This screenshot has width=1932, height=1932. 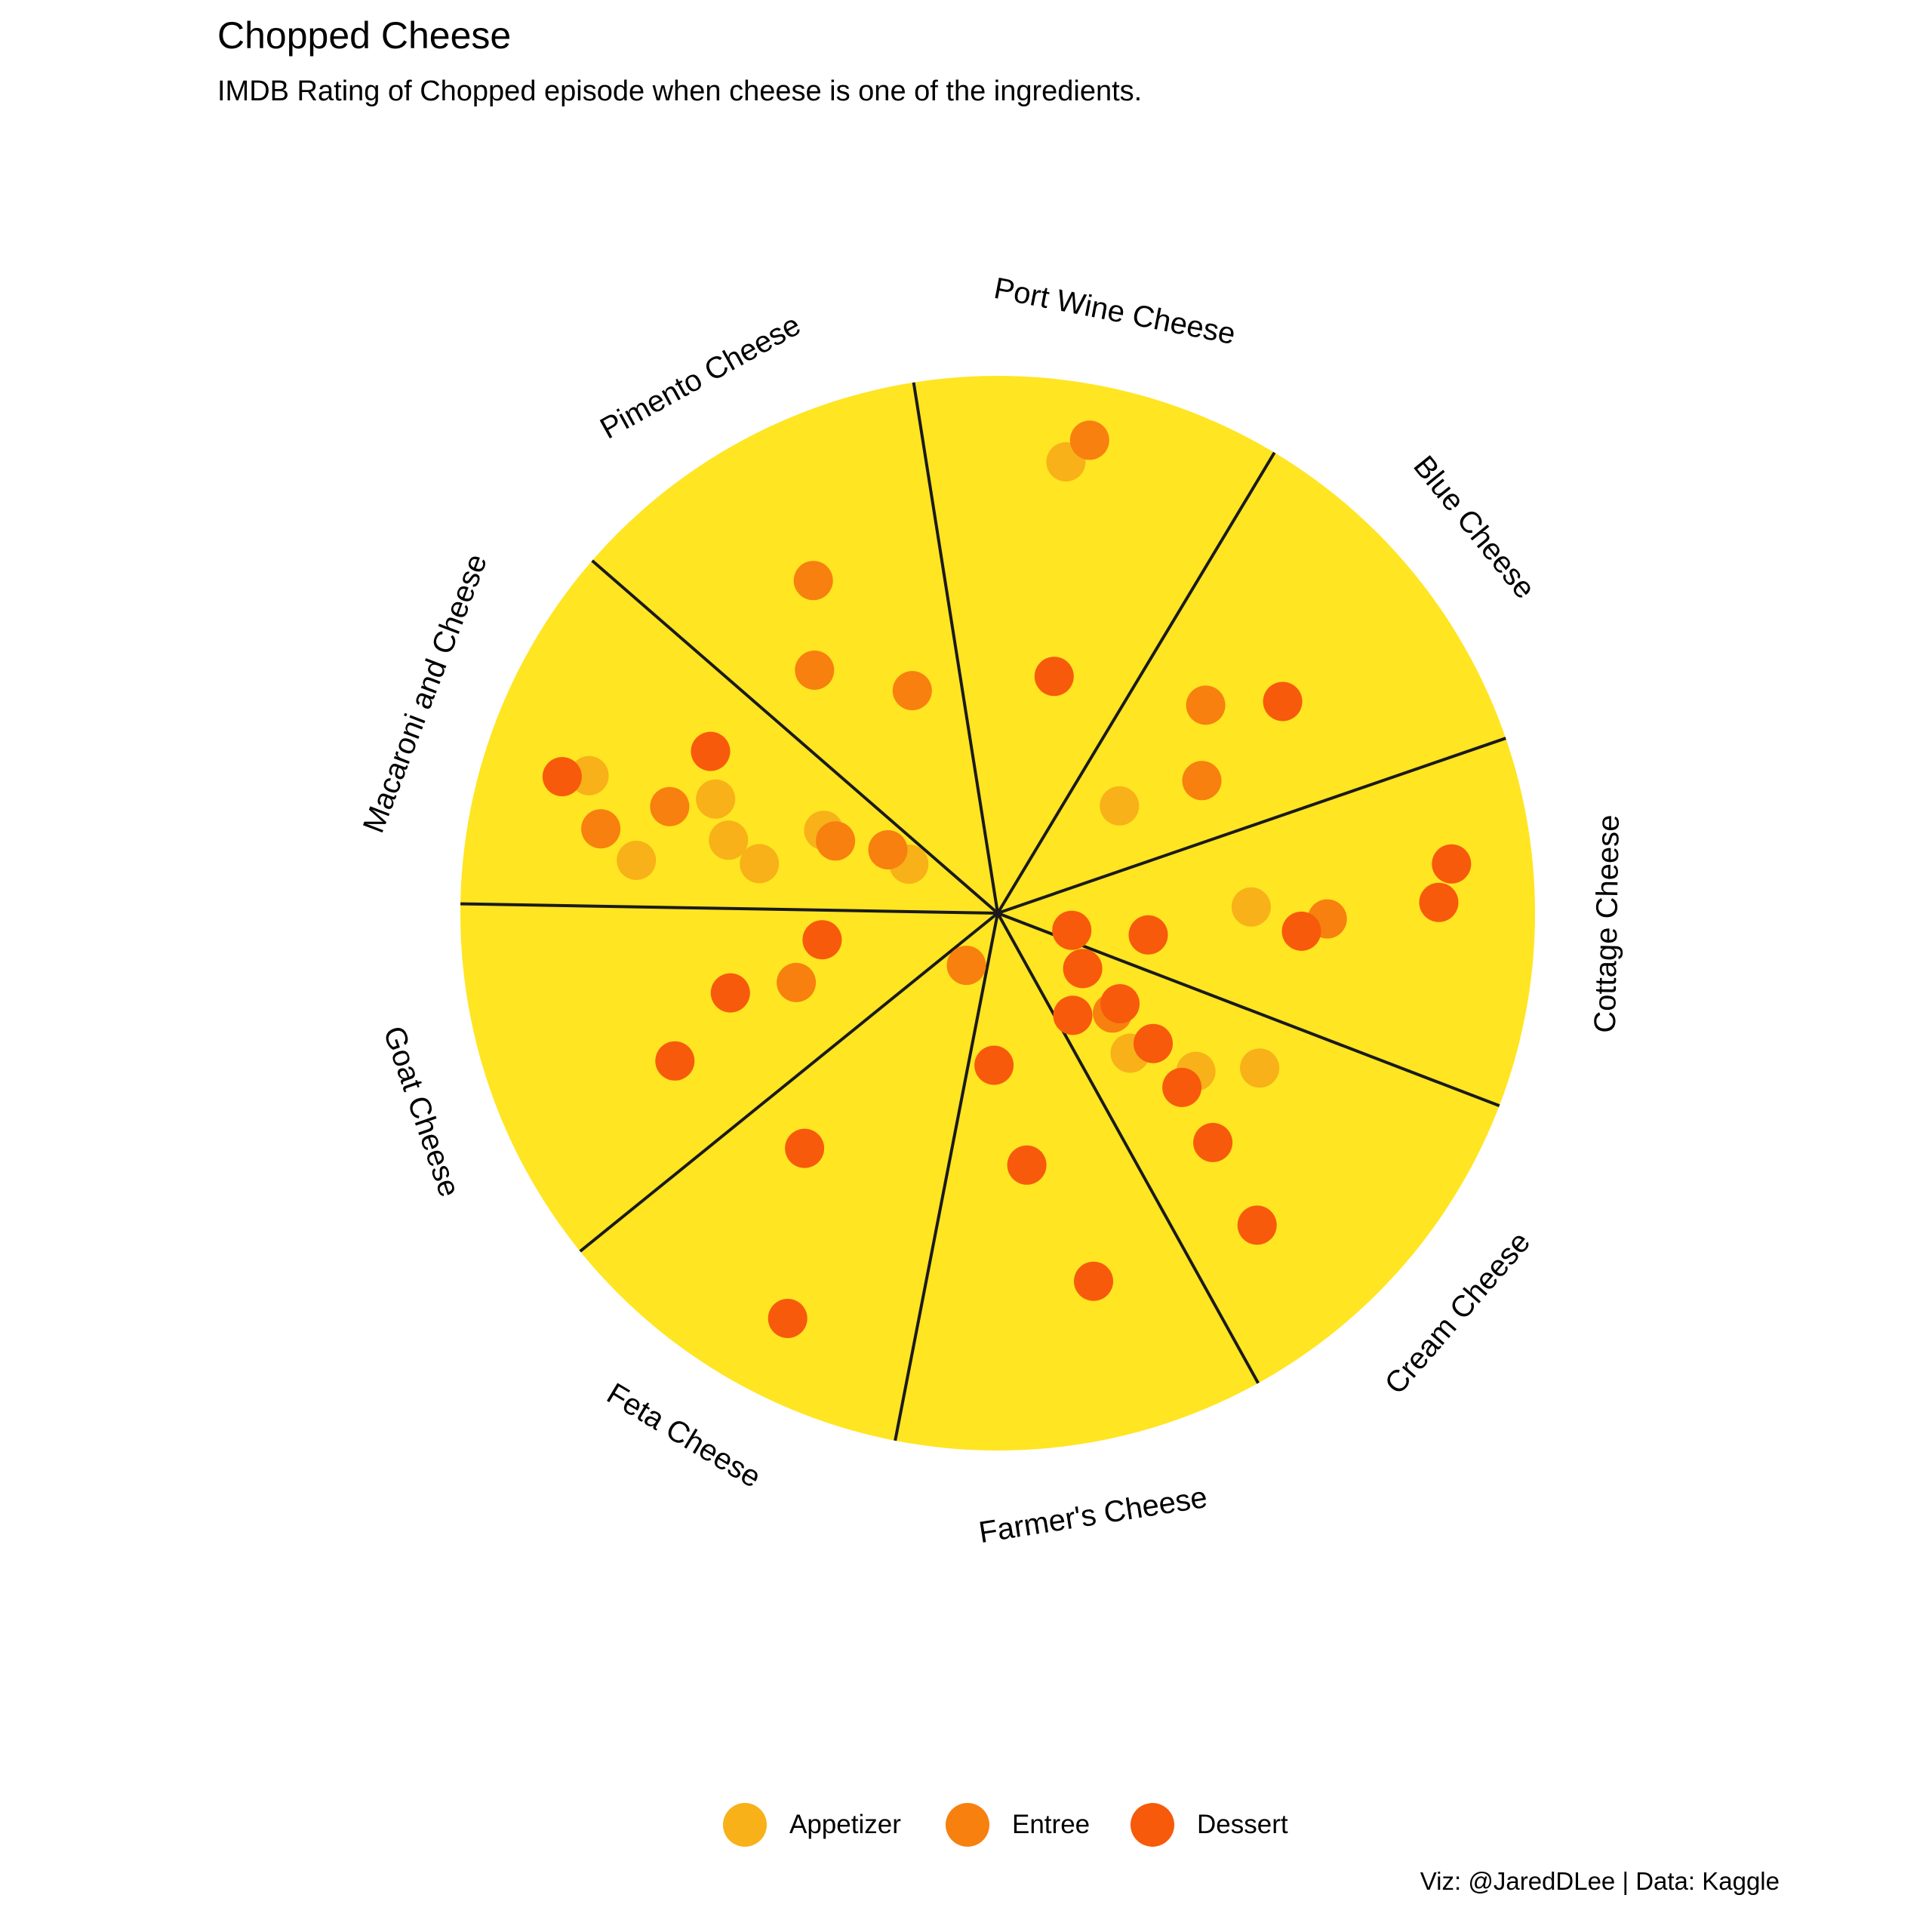 I want to click on category-label-macaroni-and-cheese: Macaroni and Cheese, so click(x=425, y=693).